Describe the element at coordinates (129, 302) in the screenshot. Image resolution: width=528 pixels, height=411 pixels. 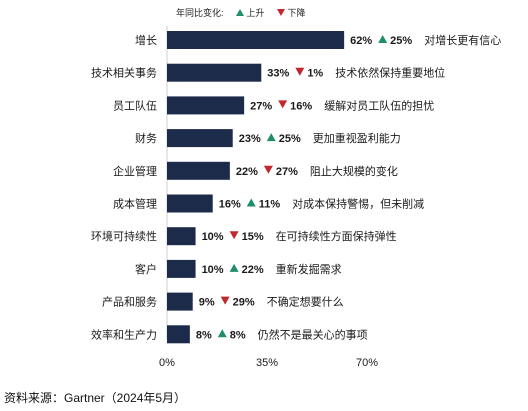
I see `category-label: 产品和服务` at that location.